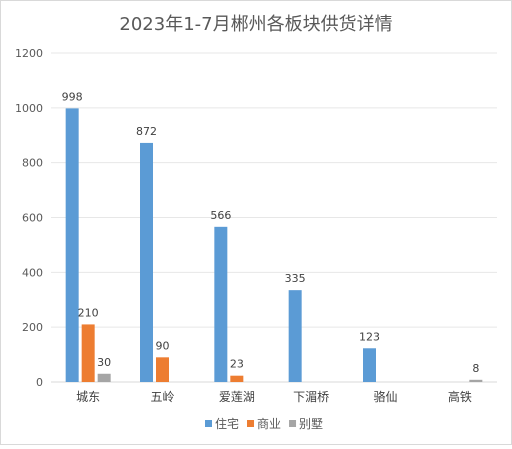 The height and width of the screenshot is (449, 512). Describe the element at coordinates (29, 108) in the screenshot. I see `y-tick-label: 1000` at that location.